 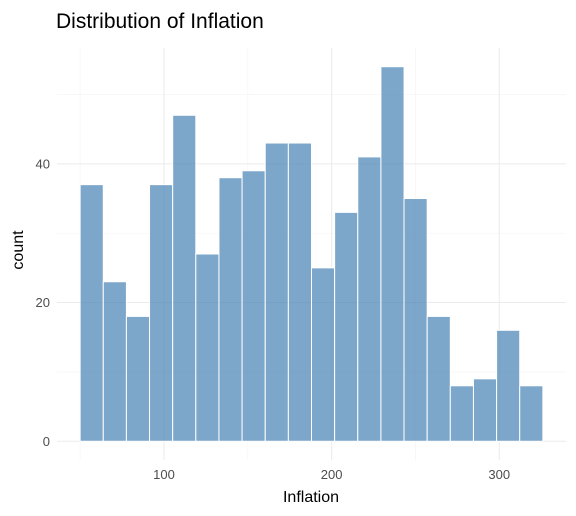 I want to click on y-axis-tick-labels: 0 20 40, so click(x=43, y=302).